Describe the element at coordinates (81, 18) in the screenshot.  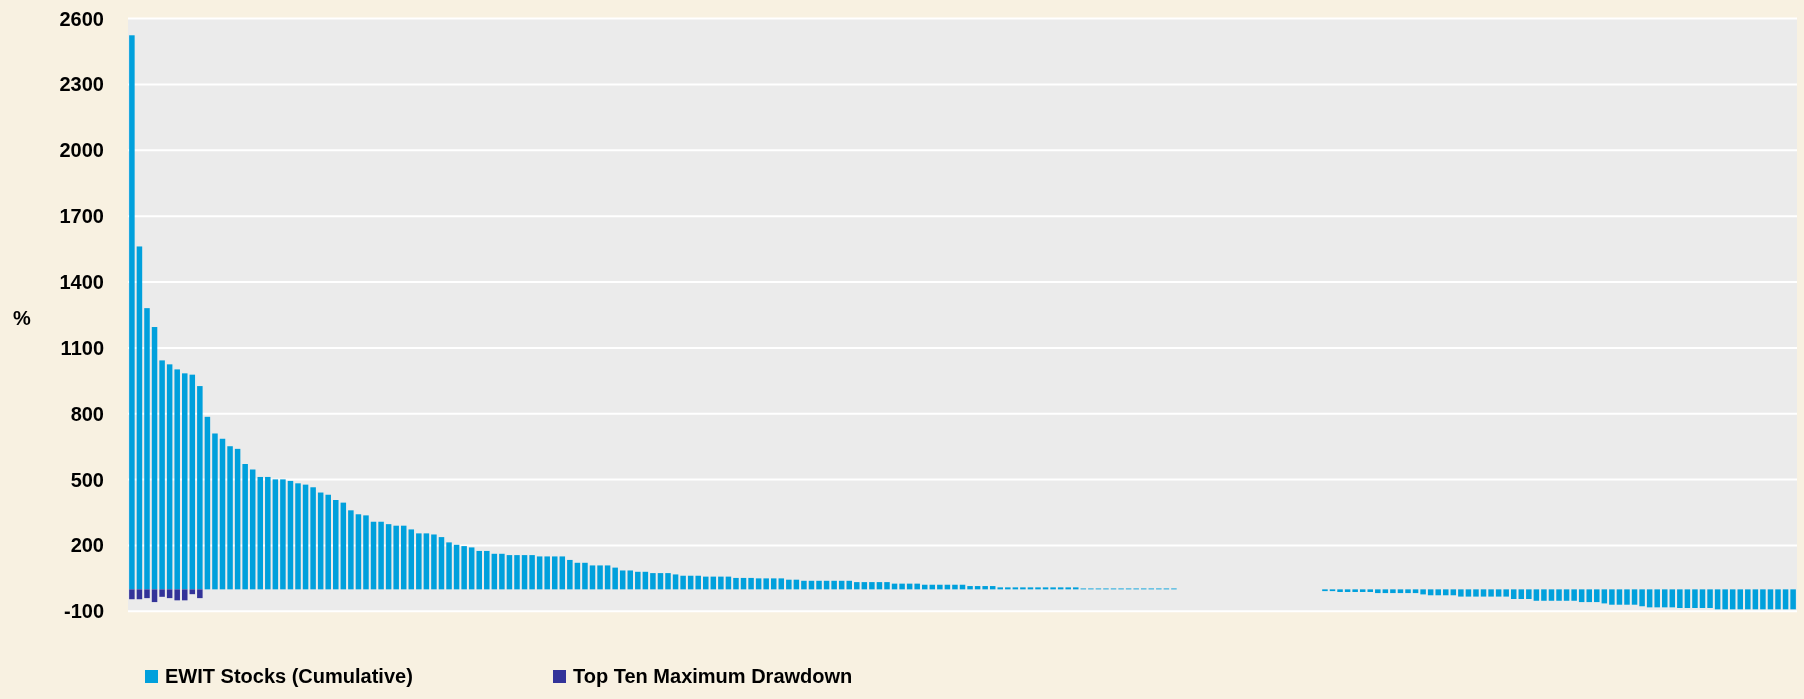
I see `y-tick-label: 2600` at that location.